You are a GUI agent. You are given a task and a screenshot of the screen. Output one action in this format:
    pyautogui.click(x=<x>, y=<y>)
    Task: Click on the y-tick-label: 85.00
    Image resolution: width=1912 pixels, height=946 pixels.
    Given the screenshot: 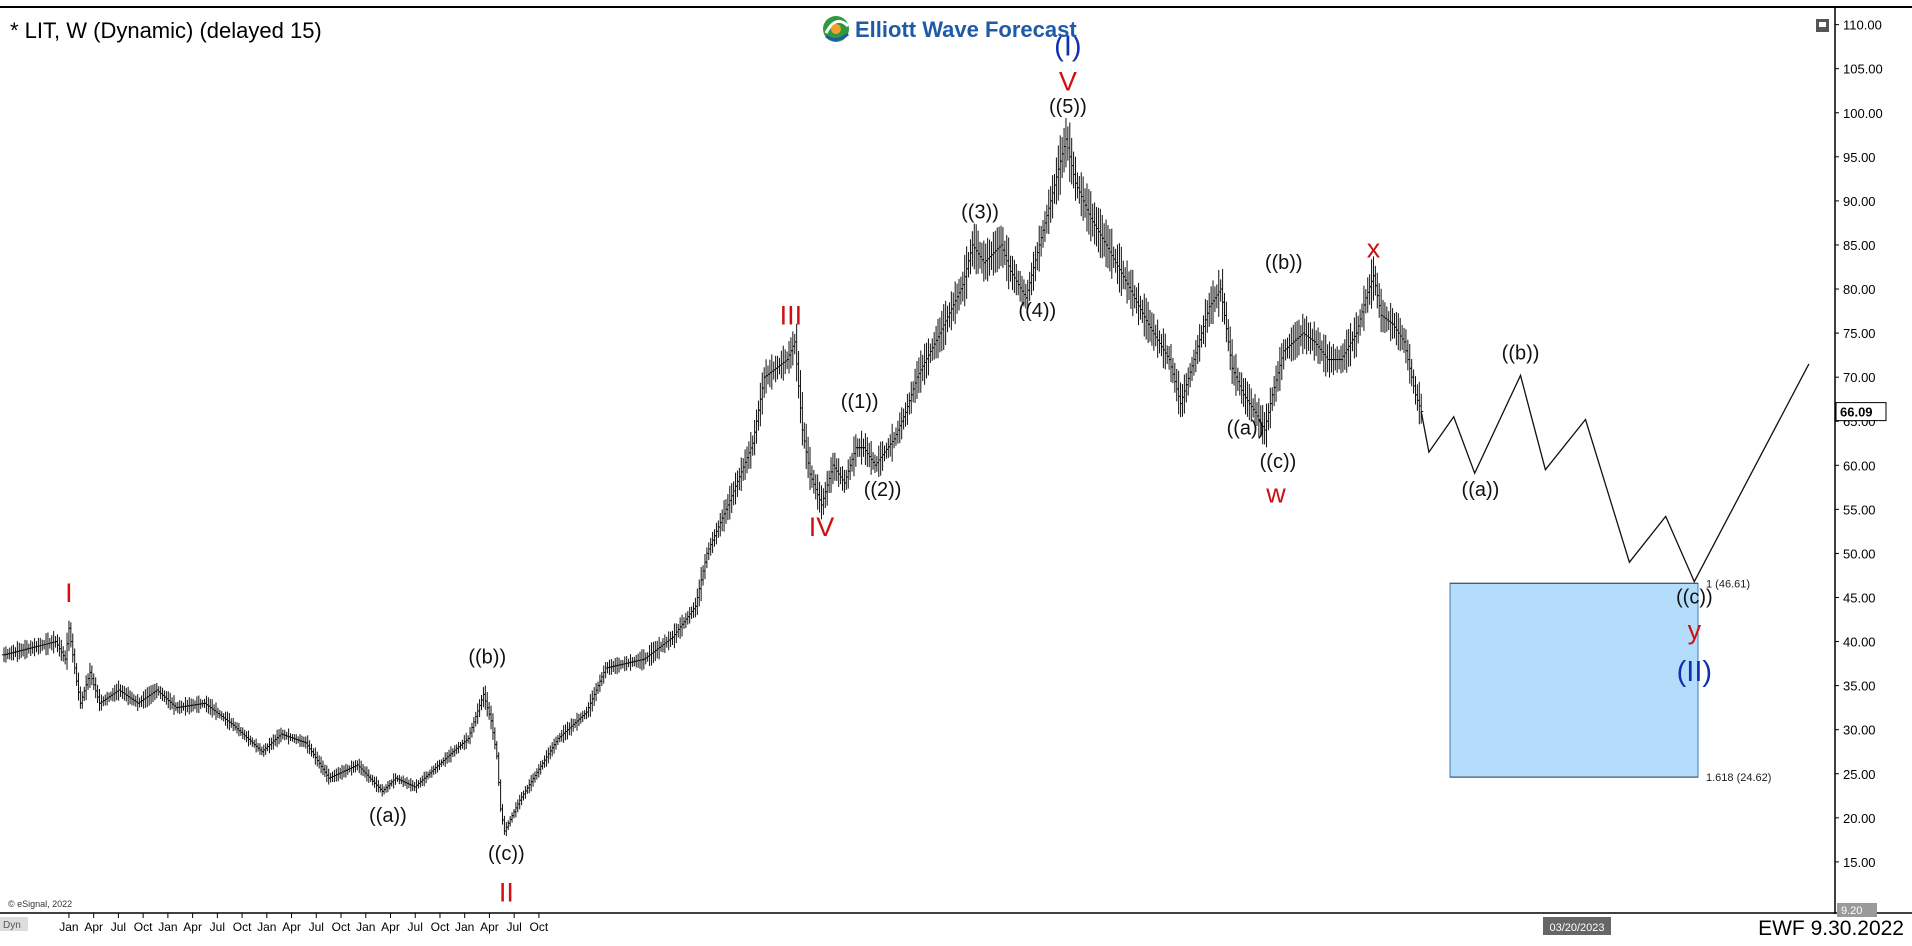 What is the action you would take?
    pyautogui.click(x=1859, y=245)
    